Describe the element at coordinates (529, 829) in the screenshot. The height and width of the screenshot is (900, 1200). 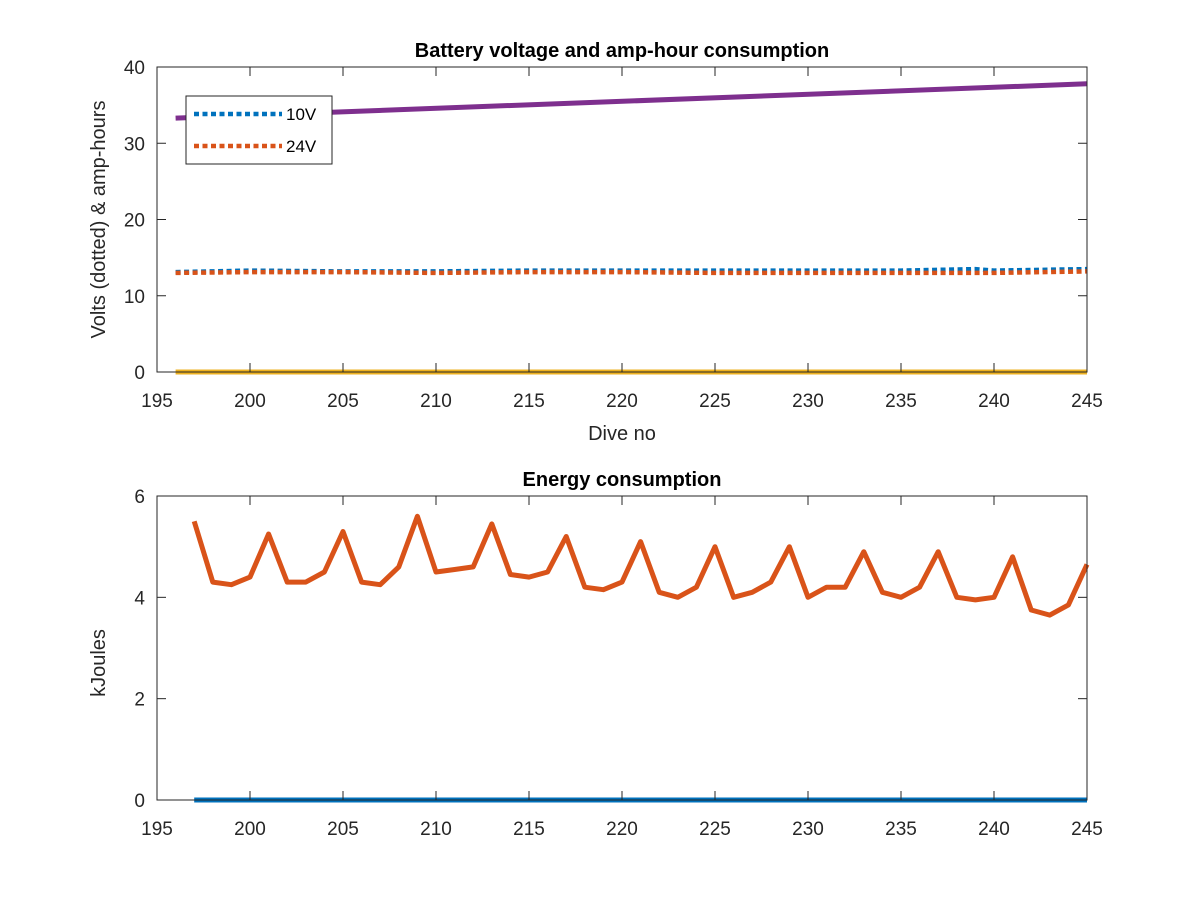
I see `chart-2-x-tick-label: 215` at that location.